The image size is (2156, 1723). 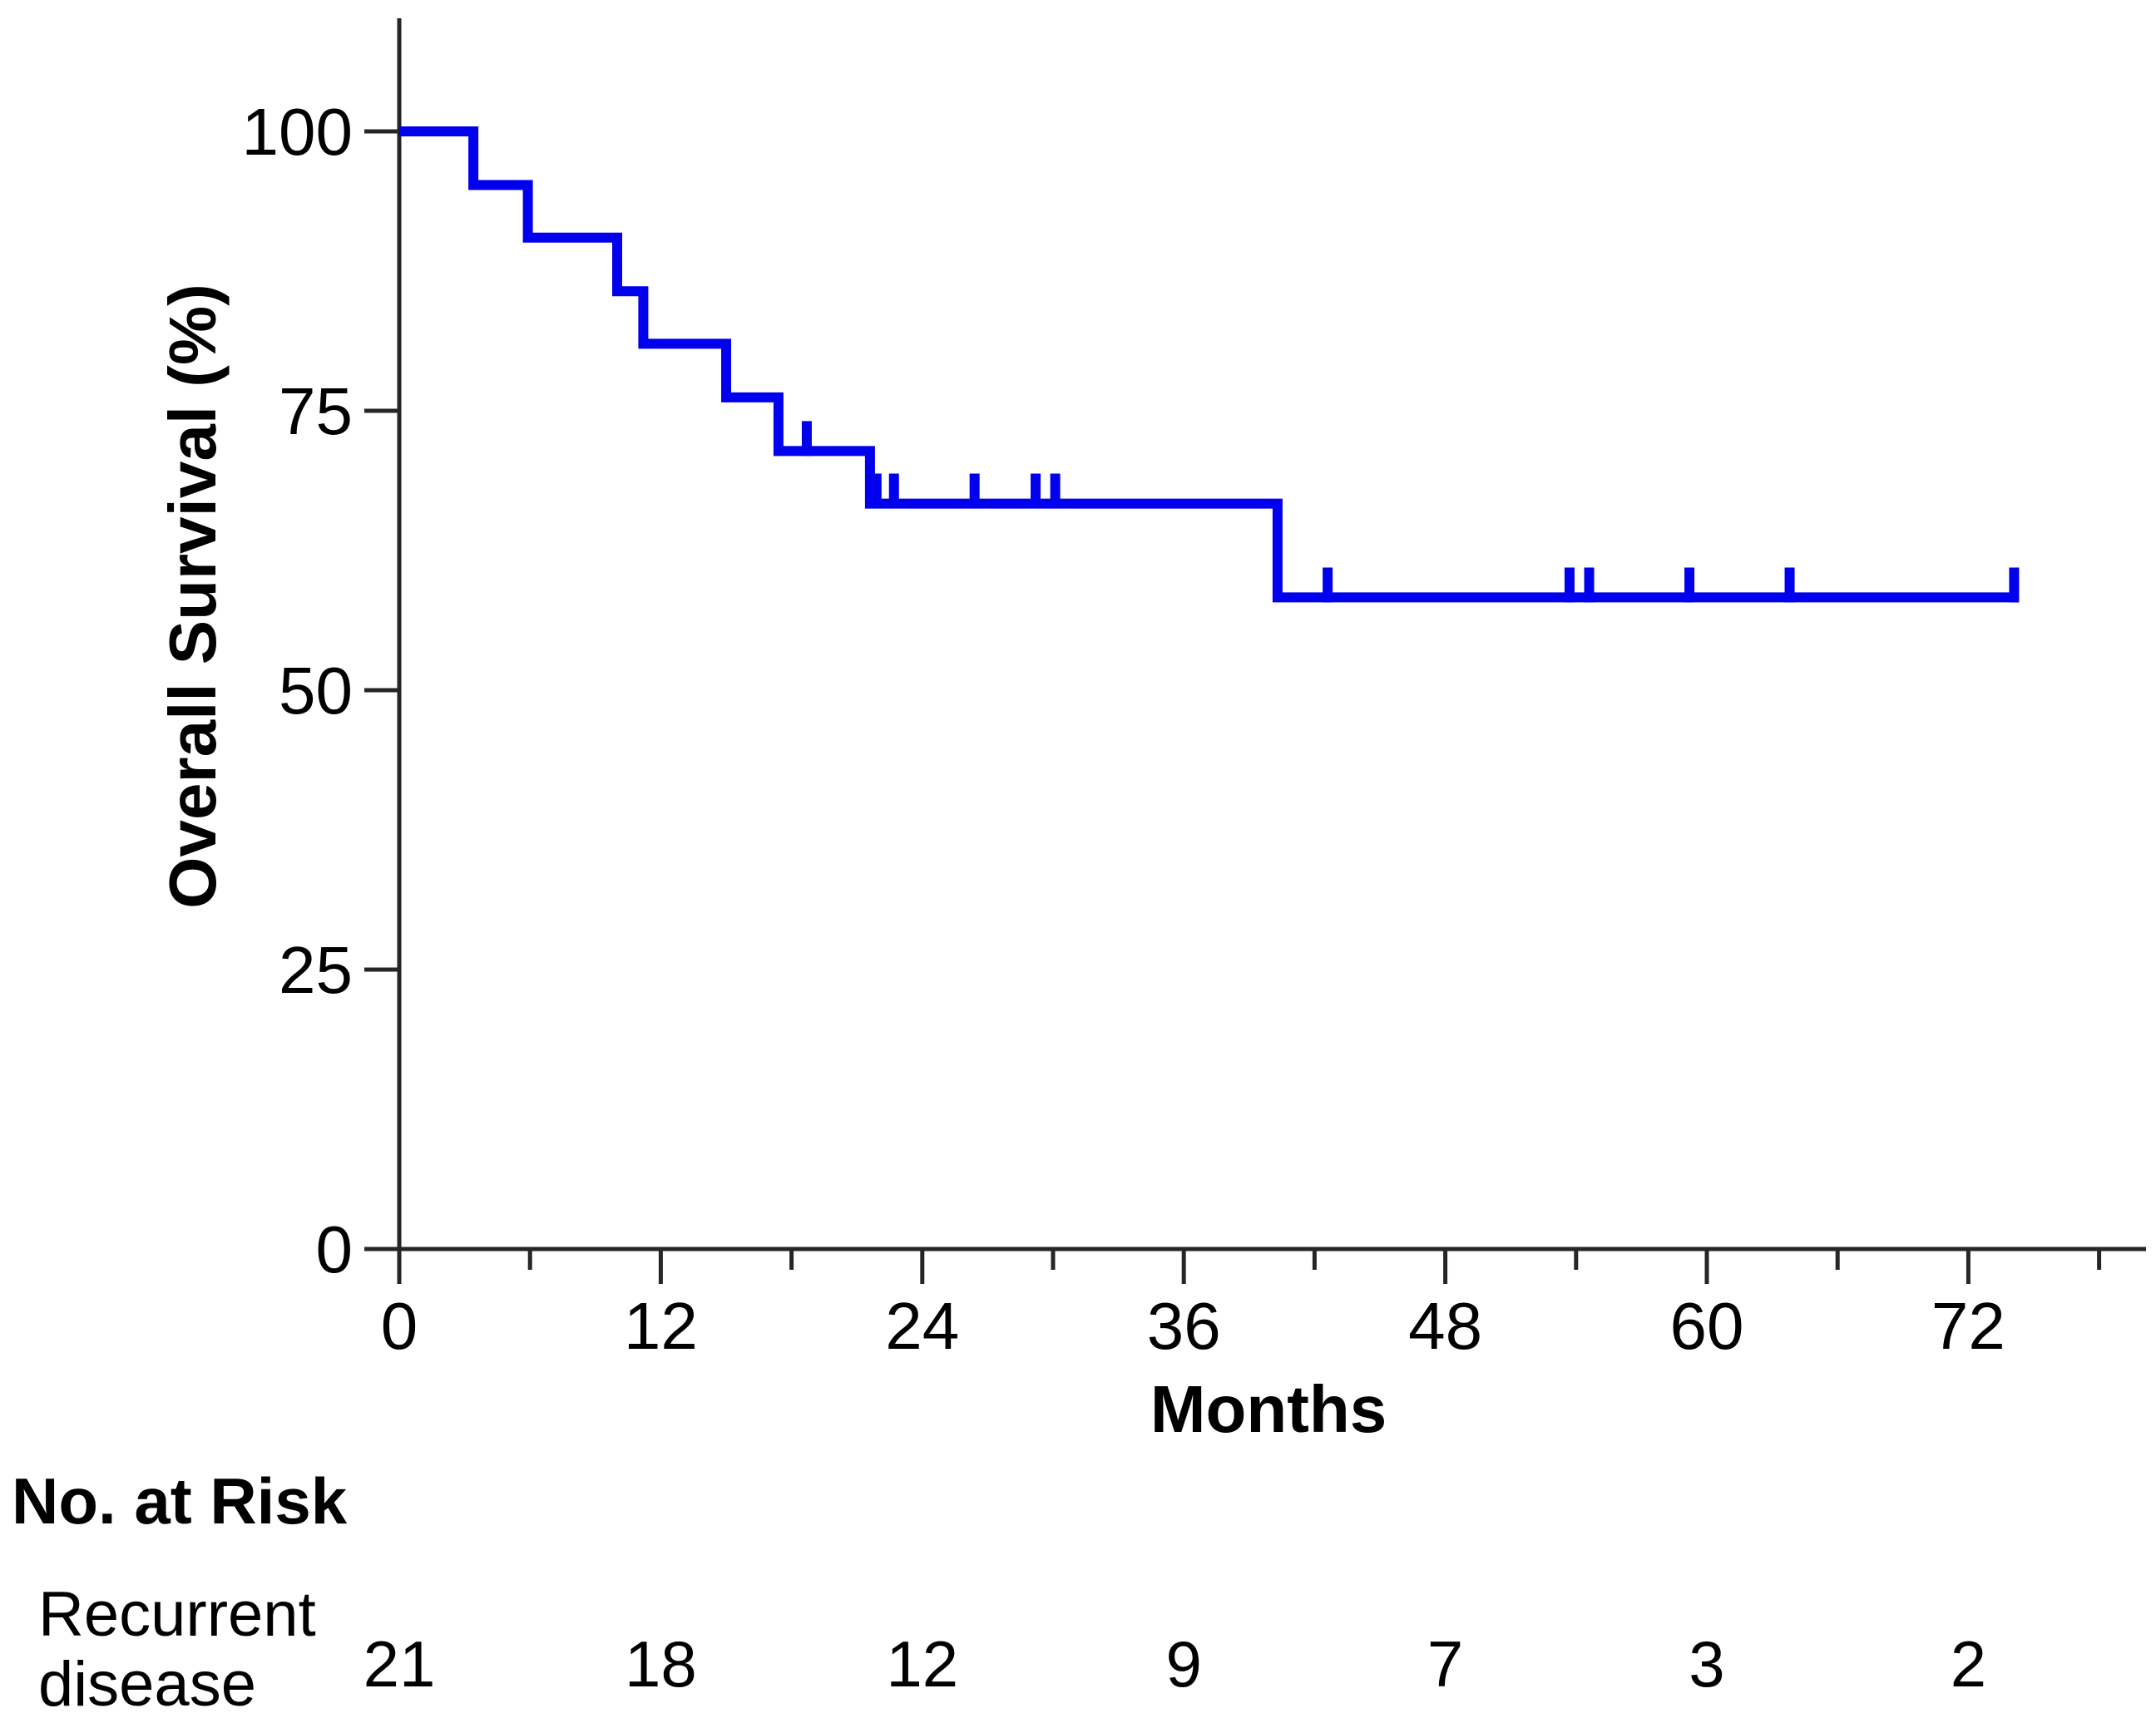 What do you see at coordinates (1707, 1664) in the screenshot?
I see `at-risk-value: 3` at bounding box center [1707, 1664].